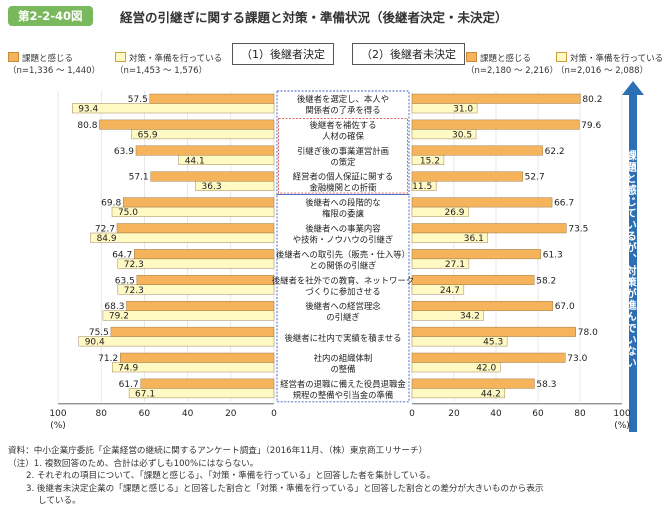 This screenshot has height=511, width=669. What do you see at coordinates (555, 152) in the screenshot?
I see `value-label-undecided-issue: 62.2` at bounding box center [555, 152].